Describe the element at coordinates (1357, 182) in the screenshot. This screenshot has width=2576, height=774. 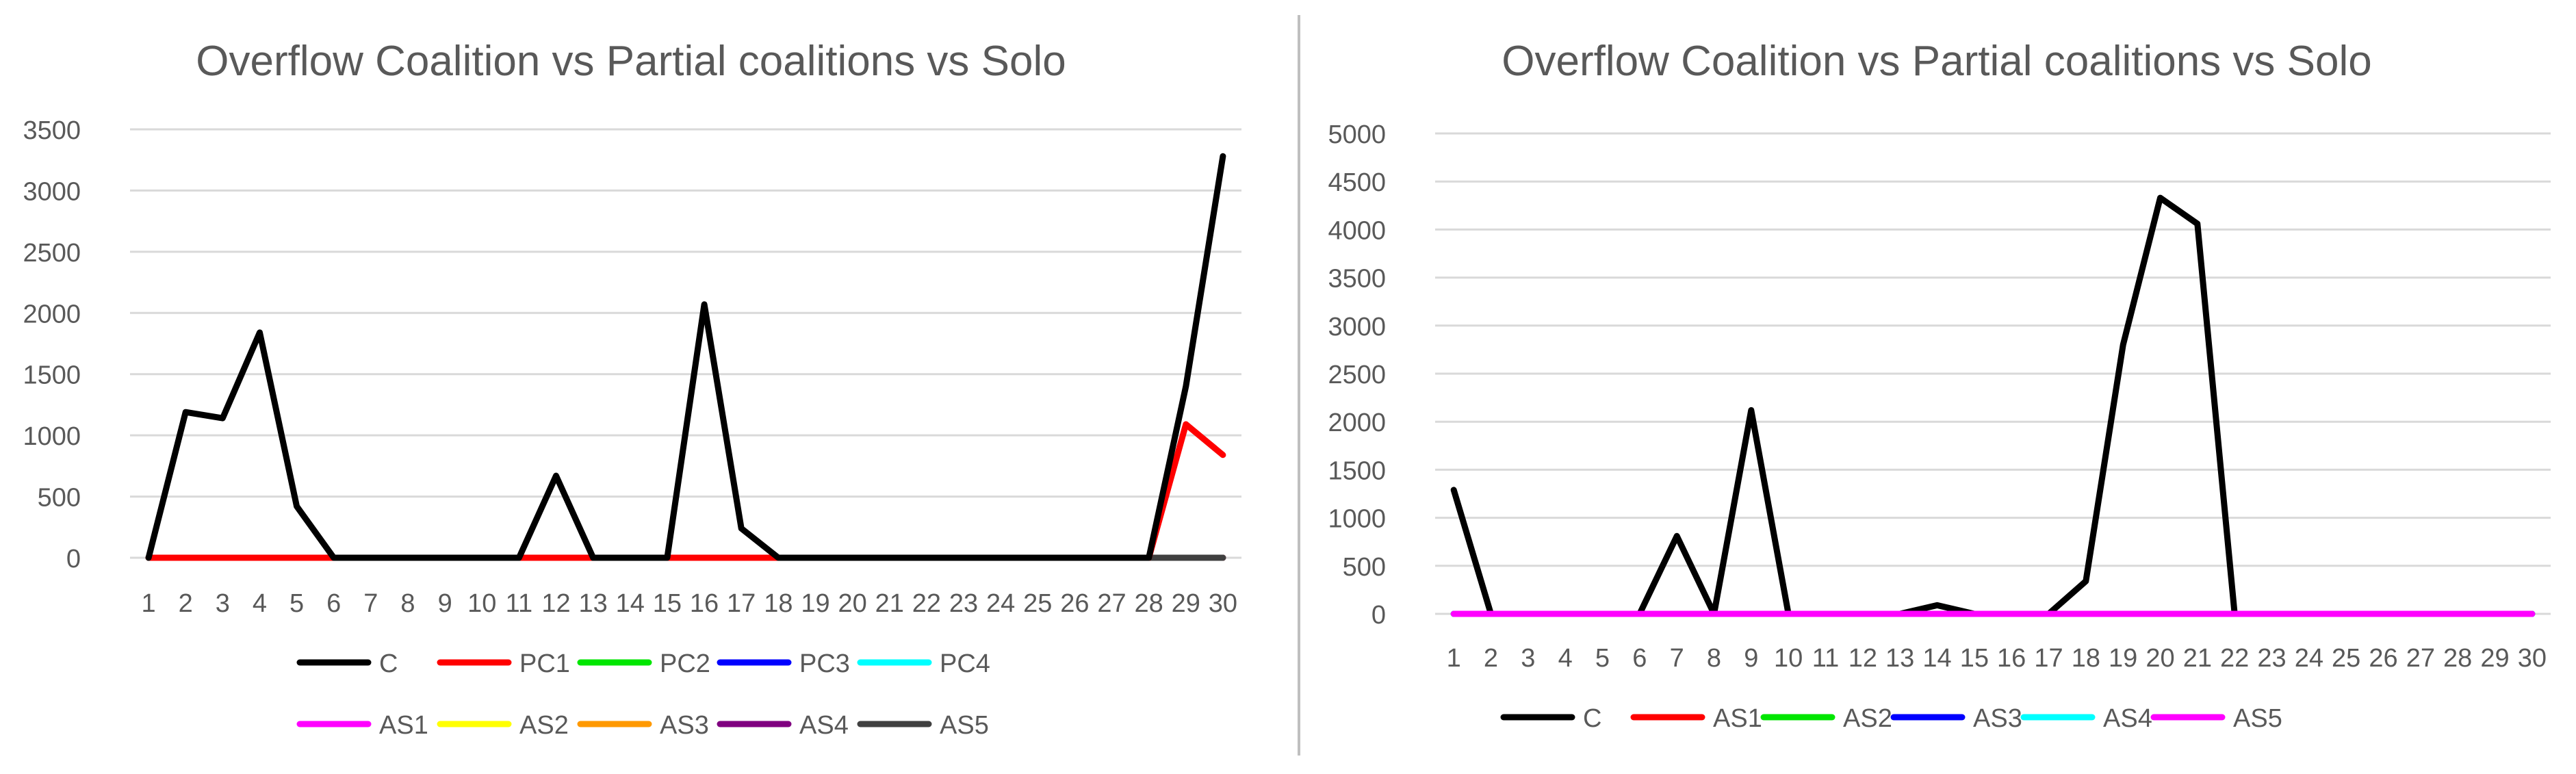
I see `y-tick-label: 4500` at that location.